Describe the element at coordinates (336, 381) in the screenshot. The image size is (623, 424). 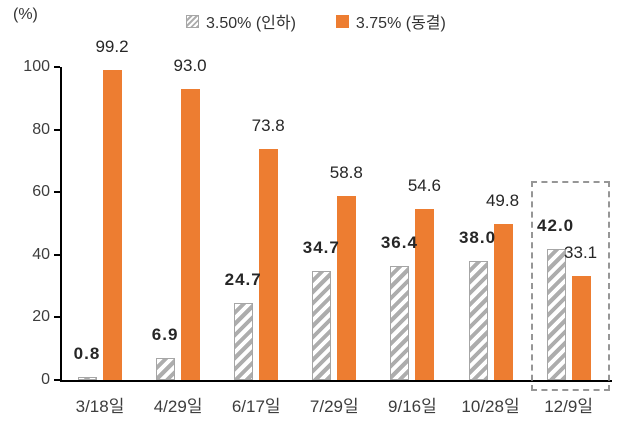
I see `x-axis-line` at that location.